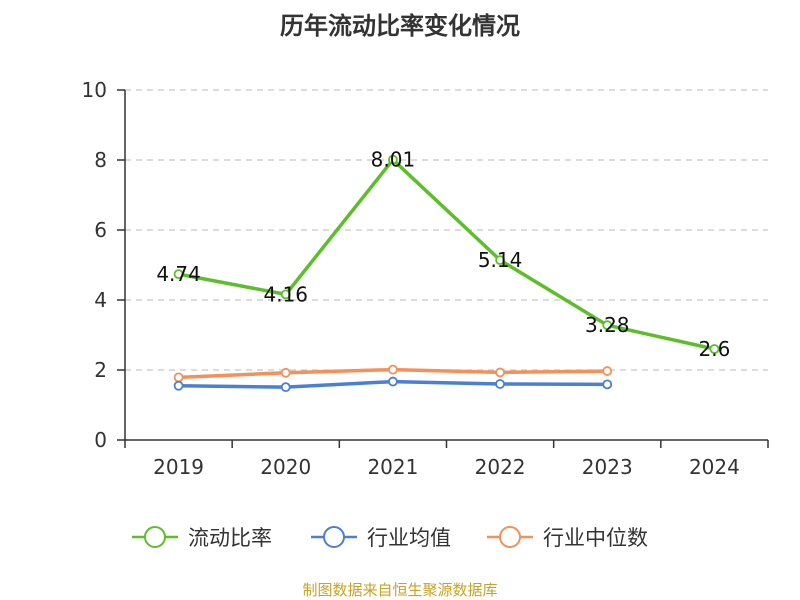  I want to click on x-tick-label: 2024, so click(714, 467).